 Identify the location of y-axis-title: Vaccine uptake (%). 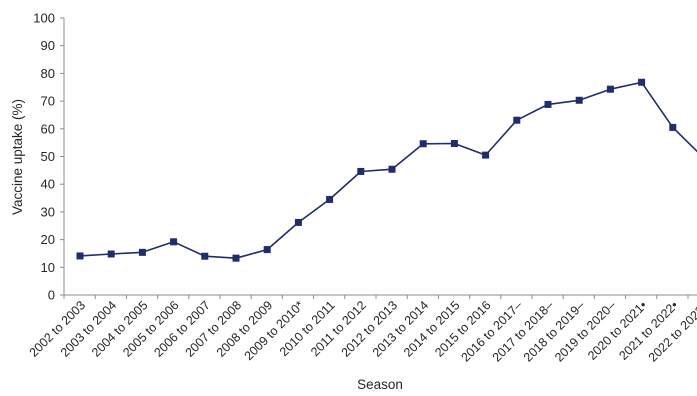
(17, 157).